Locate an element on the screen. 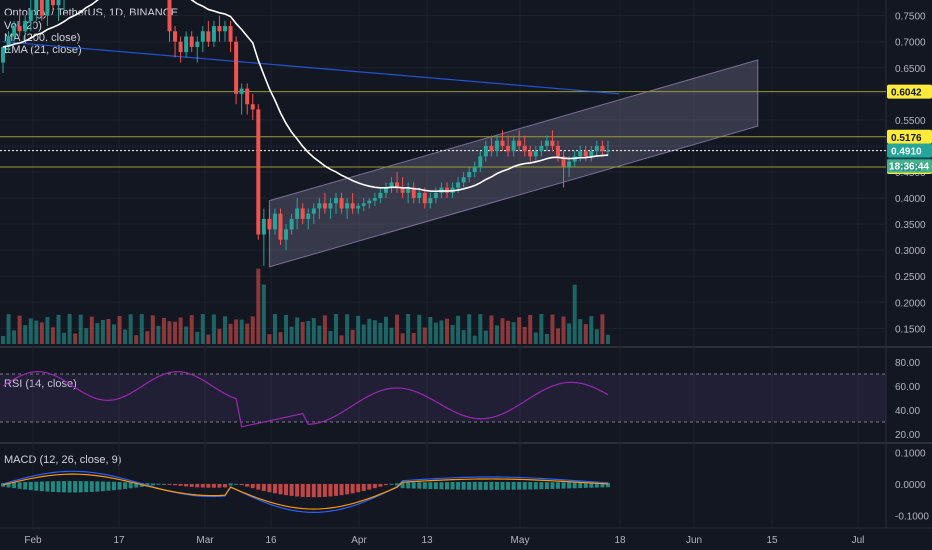 The image size is (932, 550). rsi-band is located at coordinates (443, 398).